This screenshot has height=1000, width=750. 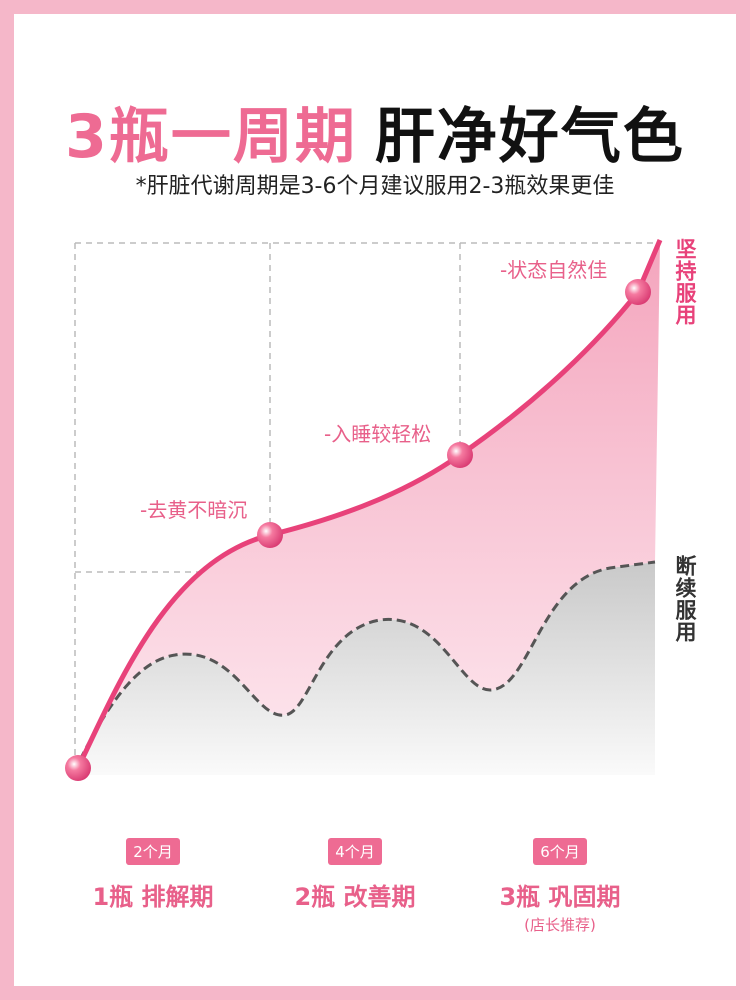 I want to click on title: 3瓶一周期 肝净好气色, so click(x=375, y=131).